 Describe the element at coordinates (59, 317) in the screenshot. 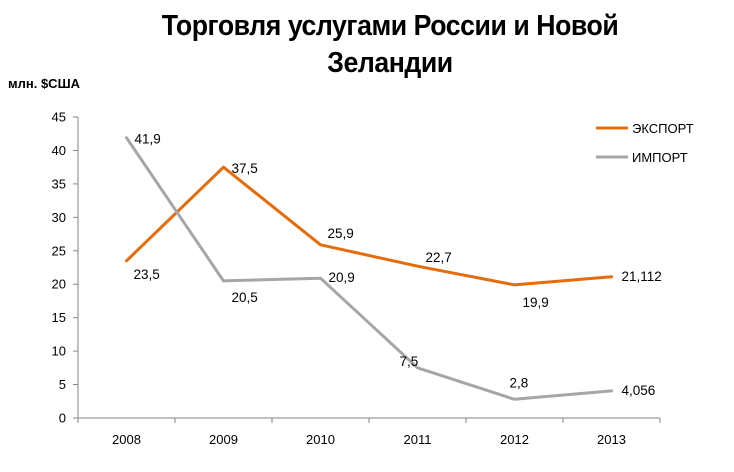

I see `y-tick-label: 15` at that location.